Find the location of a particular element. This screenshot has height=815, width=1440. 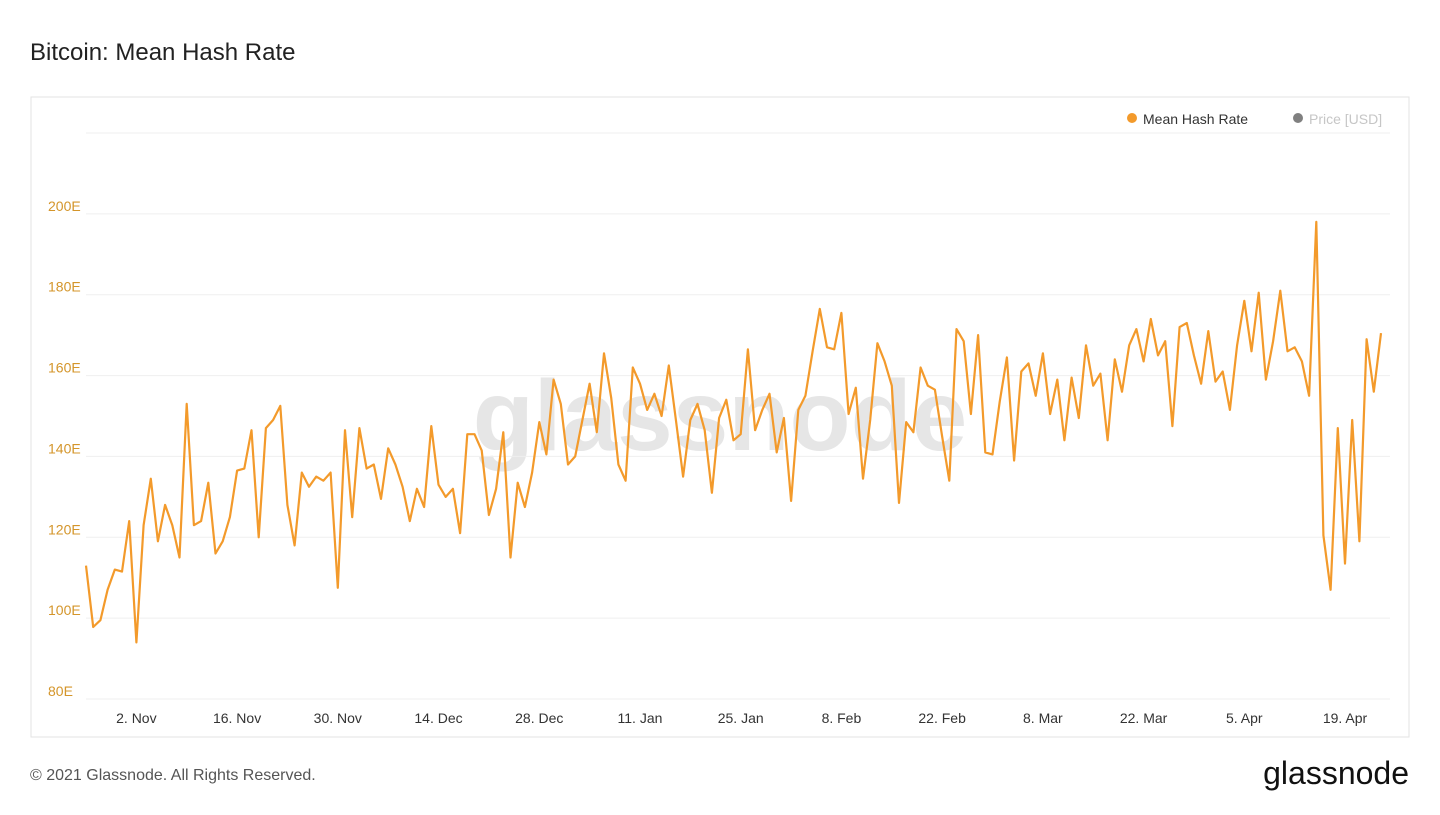

x-tick-label: 8. Mar is located at coordinates (1043, 718).